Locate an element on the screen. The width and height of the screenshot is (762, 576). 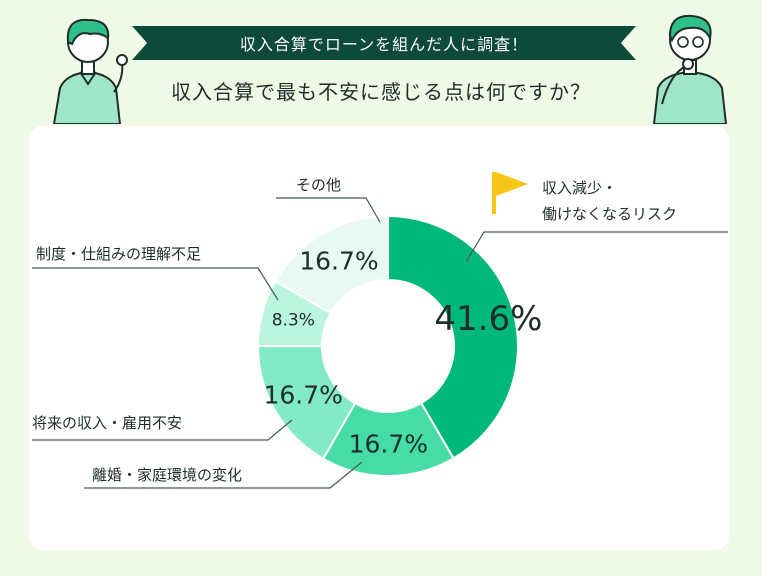
category-label-3-0: 制度・仕組みの理解不足 is located at coordinates (118, 254).